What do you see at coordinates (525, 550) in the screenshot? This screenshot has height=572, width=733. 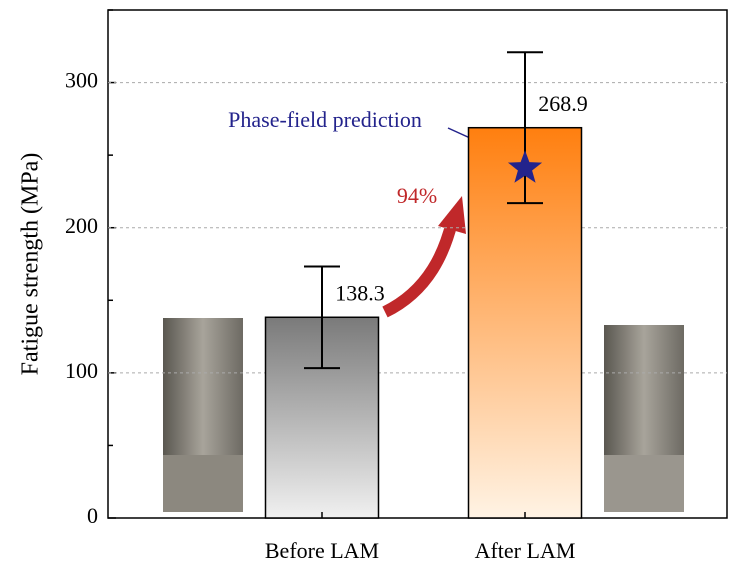 I see `x-tick-label: After LAM` at bounding box center [525, 550].